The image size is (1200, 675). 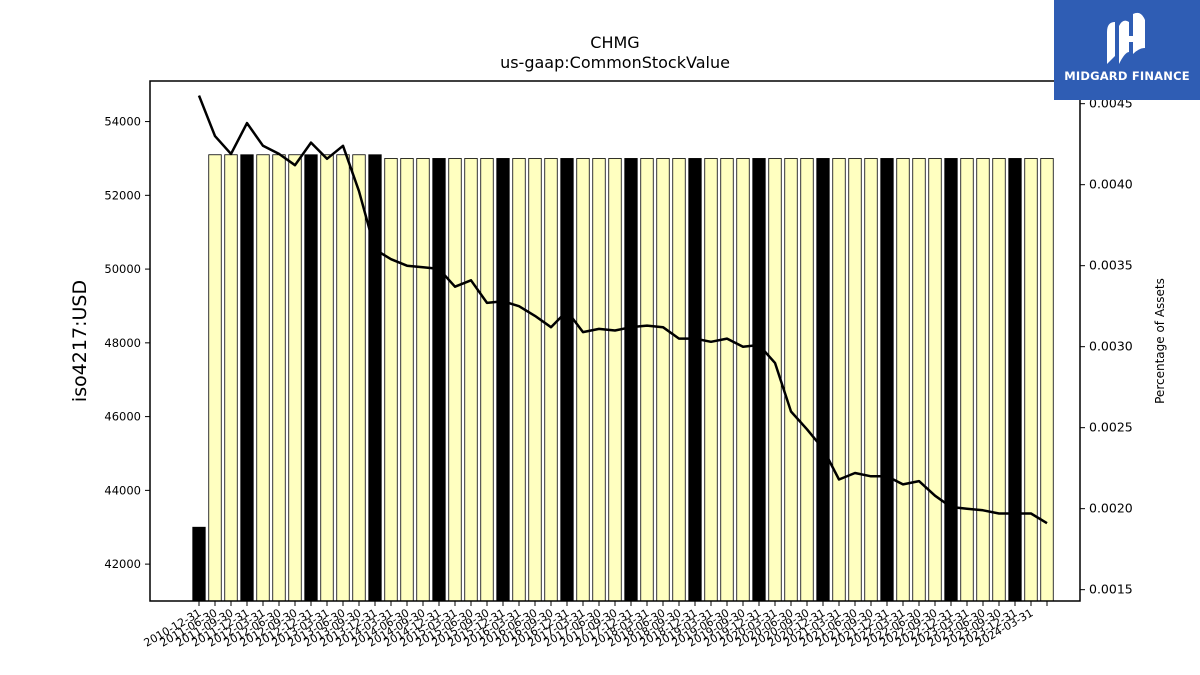 I want to click on y2-axis-label: Percentage of Assets, so click(x=1160, y=341).